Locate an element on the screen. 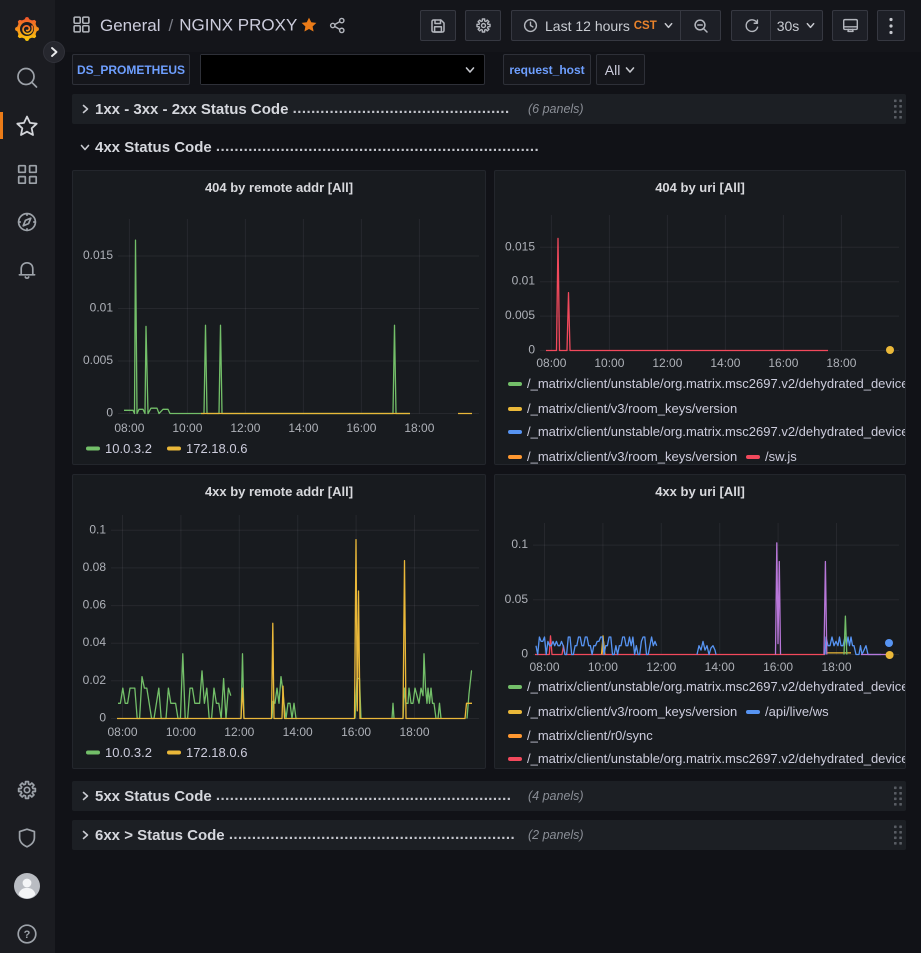 The image size is (921, 953). svg-text: /api/live/ws is located at coordinates (797, 711).